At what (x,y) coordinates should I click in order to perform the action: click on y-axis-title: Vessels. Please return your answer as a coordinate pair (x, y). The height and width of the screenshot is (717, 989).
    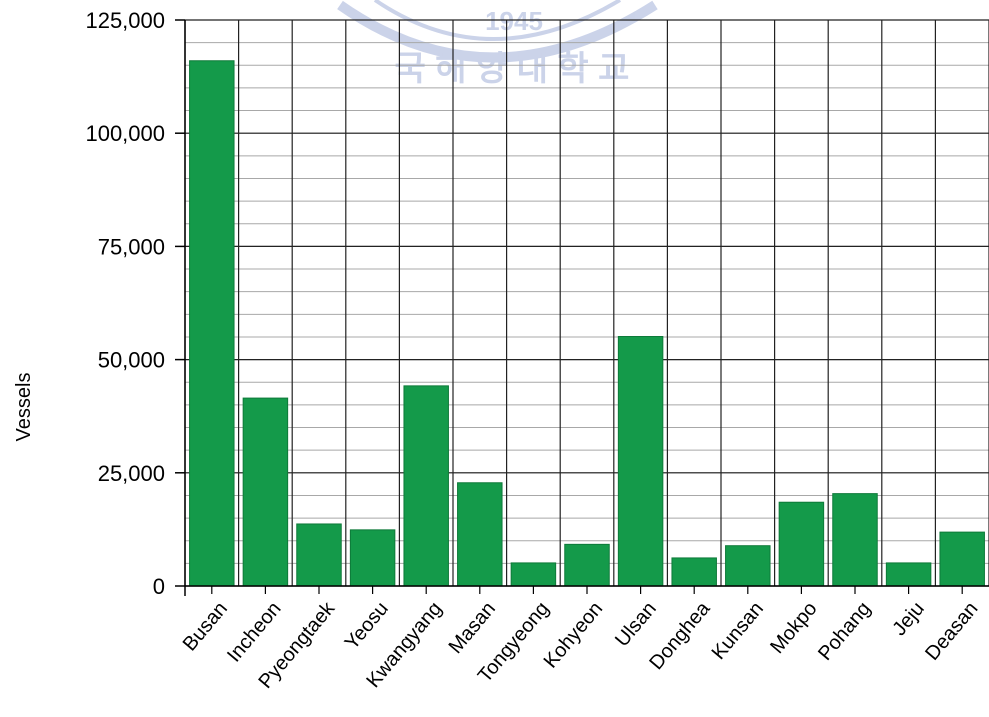
    Looking at the image, I should click on (24, 407).